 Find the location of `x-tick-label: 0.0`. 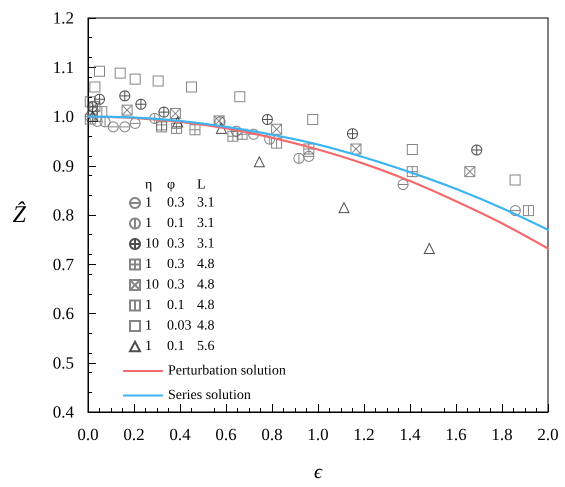

x-tick-label: 0.0 is located at coordinates (88, 434).